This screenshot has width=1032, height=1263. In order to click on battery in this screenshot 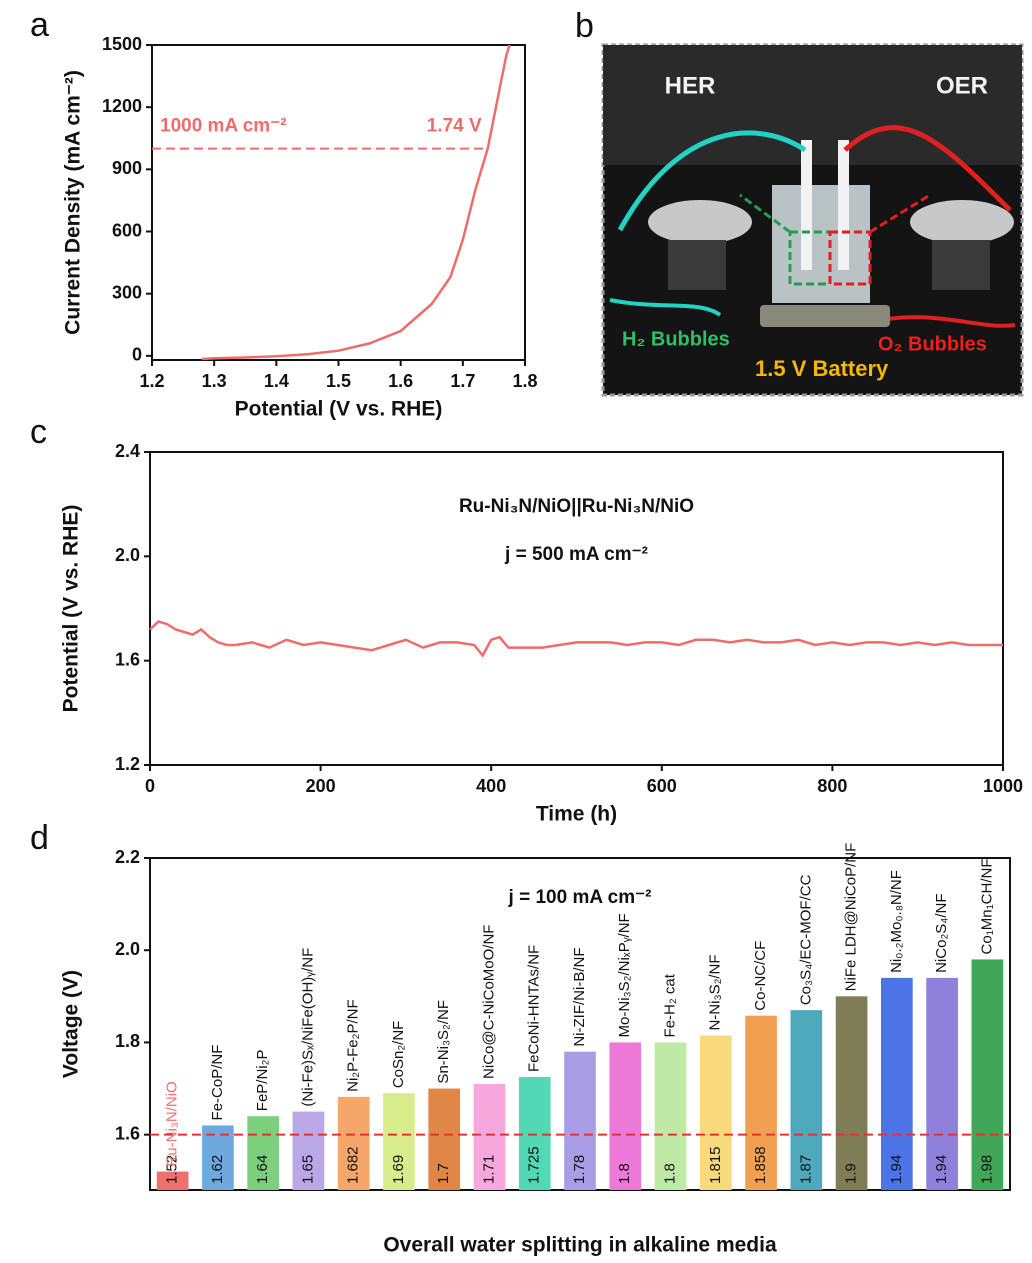, I will do `click(825, 316)`.